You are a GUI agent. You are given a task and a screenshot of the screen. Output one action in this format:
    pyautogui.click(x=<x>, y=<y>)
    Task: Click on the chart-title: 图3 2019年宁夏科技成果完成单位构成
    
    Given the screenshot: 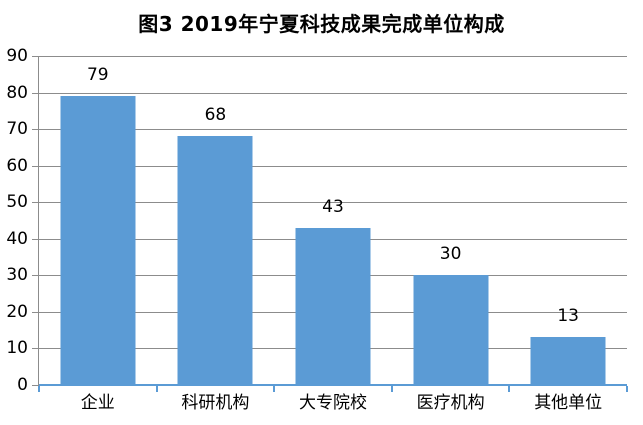 What is the action you would take?
    pyautogui.click(x=321, y=24)
    